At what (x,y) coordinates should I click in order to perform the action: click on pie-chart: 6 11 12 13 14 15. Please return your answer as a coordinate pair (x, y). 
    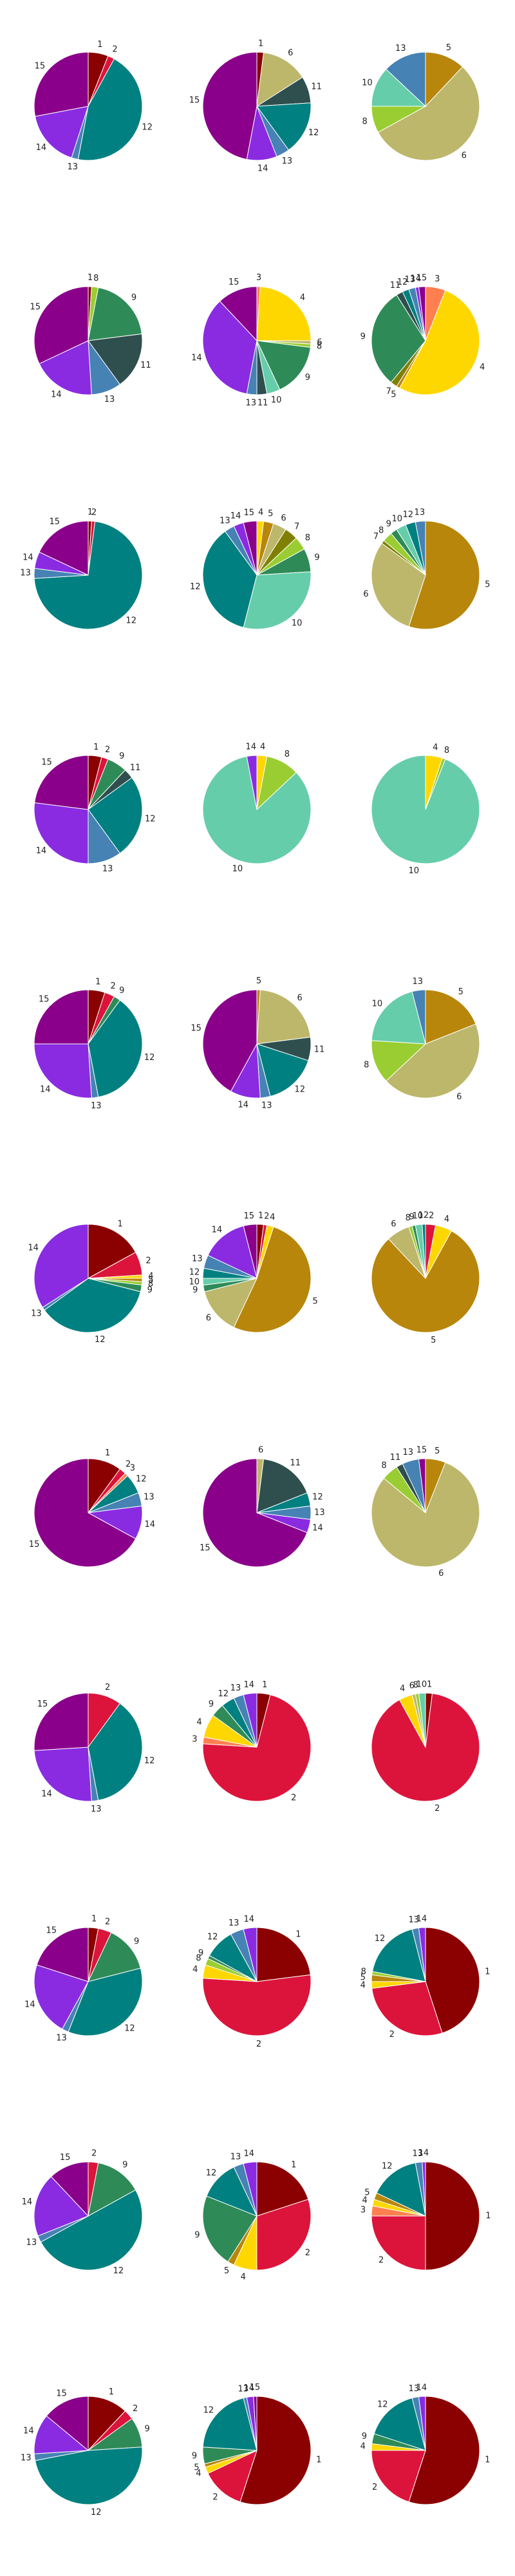
    Looking at the image, I should click on (262, 1506).